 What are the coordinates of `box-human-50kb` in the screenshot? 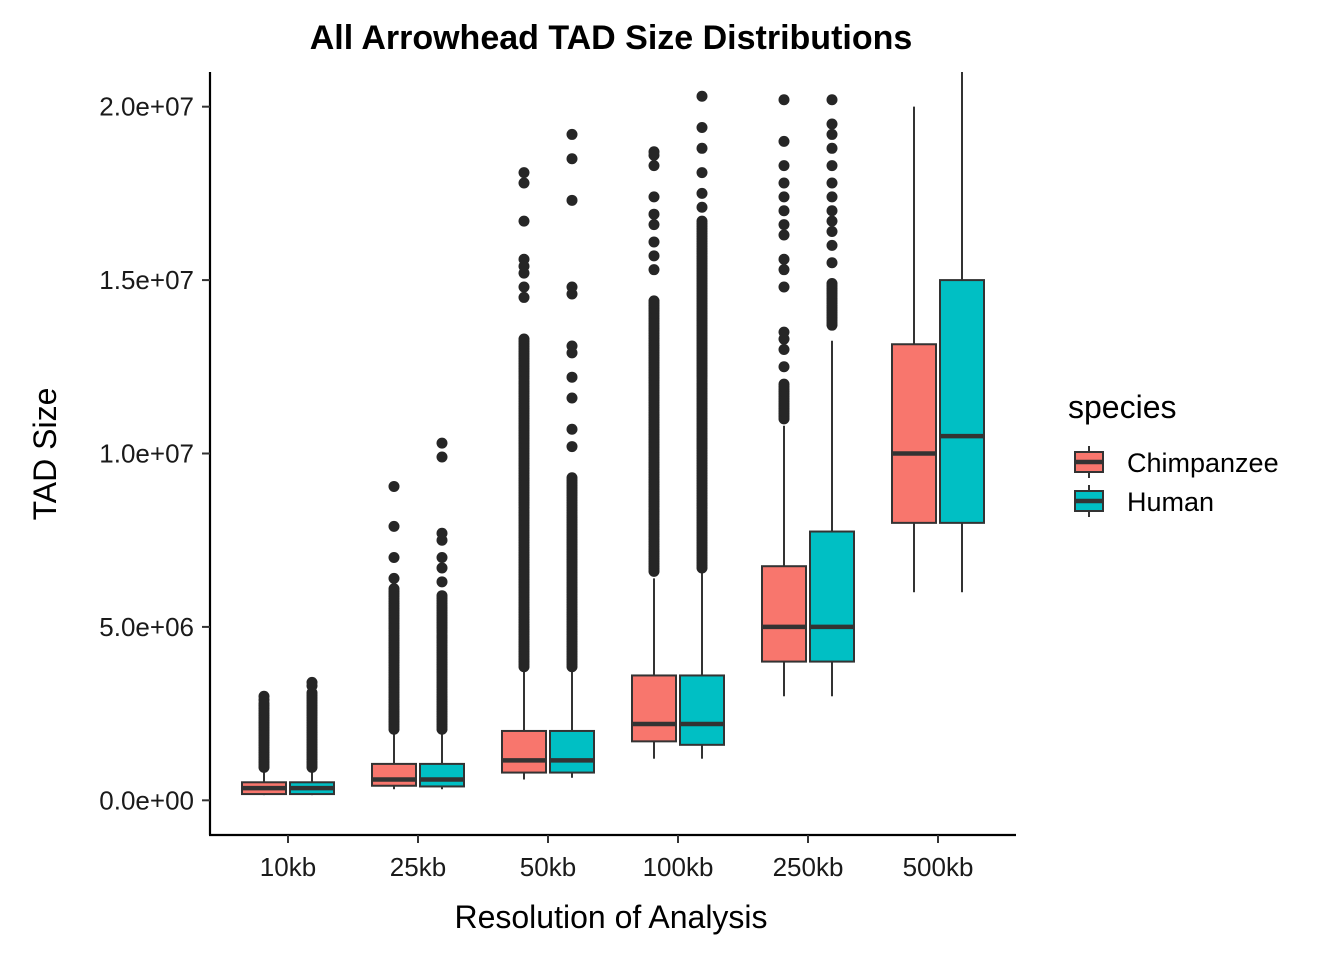 It's located at (572, 453).